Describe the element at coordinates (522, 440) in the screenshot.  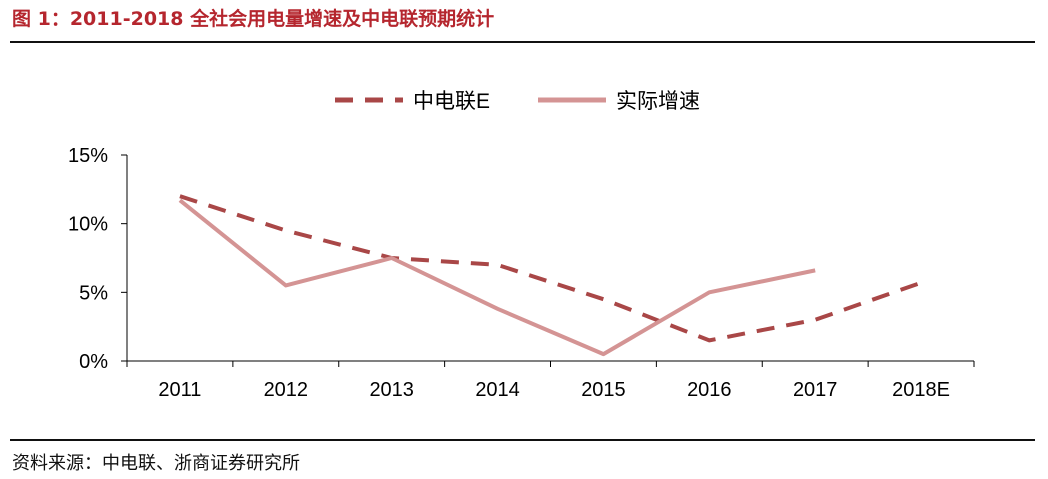
I see `source-divider` at that location.